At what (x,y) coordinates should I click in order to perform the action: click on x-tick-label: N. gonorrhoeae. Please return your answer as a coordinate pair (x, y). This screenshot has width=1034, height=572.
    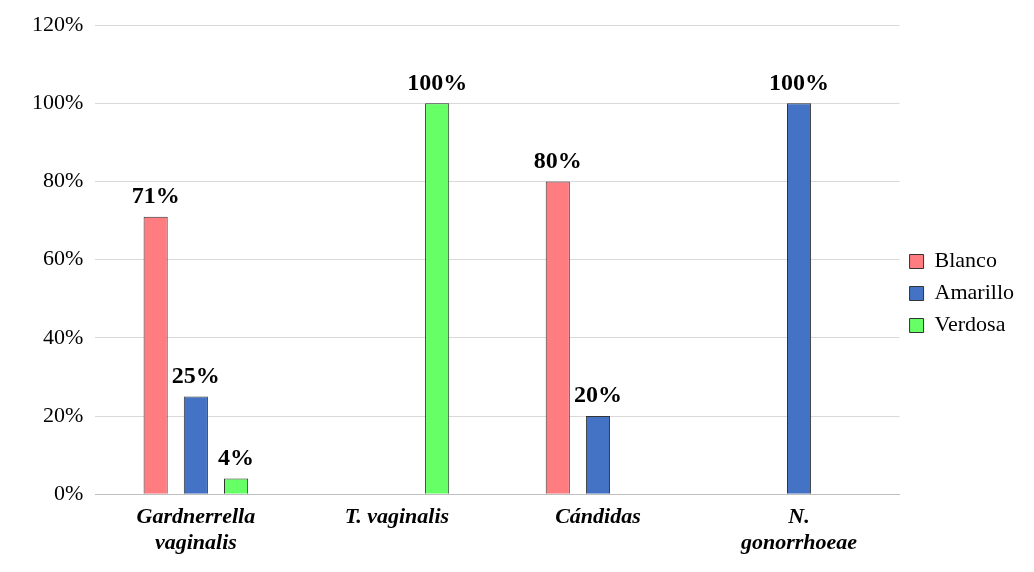
    Looking at the image, I should click on (798, 529).